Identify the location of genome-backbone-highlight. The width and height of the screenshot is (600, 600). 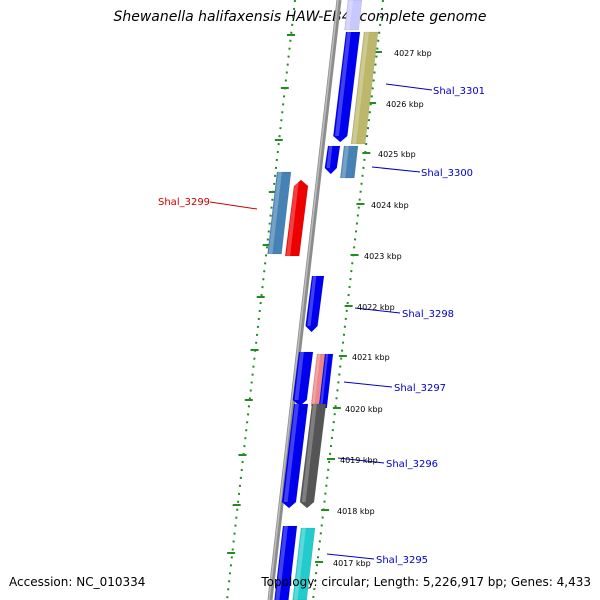
(303, 300).